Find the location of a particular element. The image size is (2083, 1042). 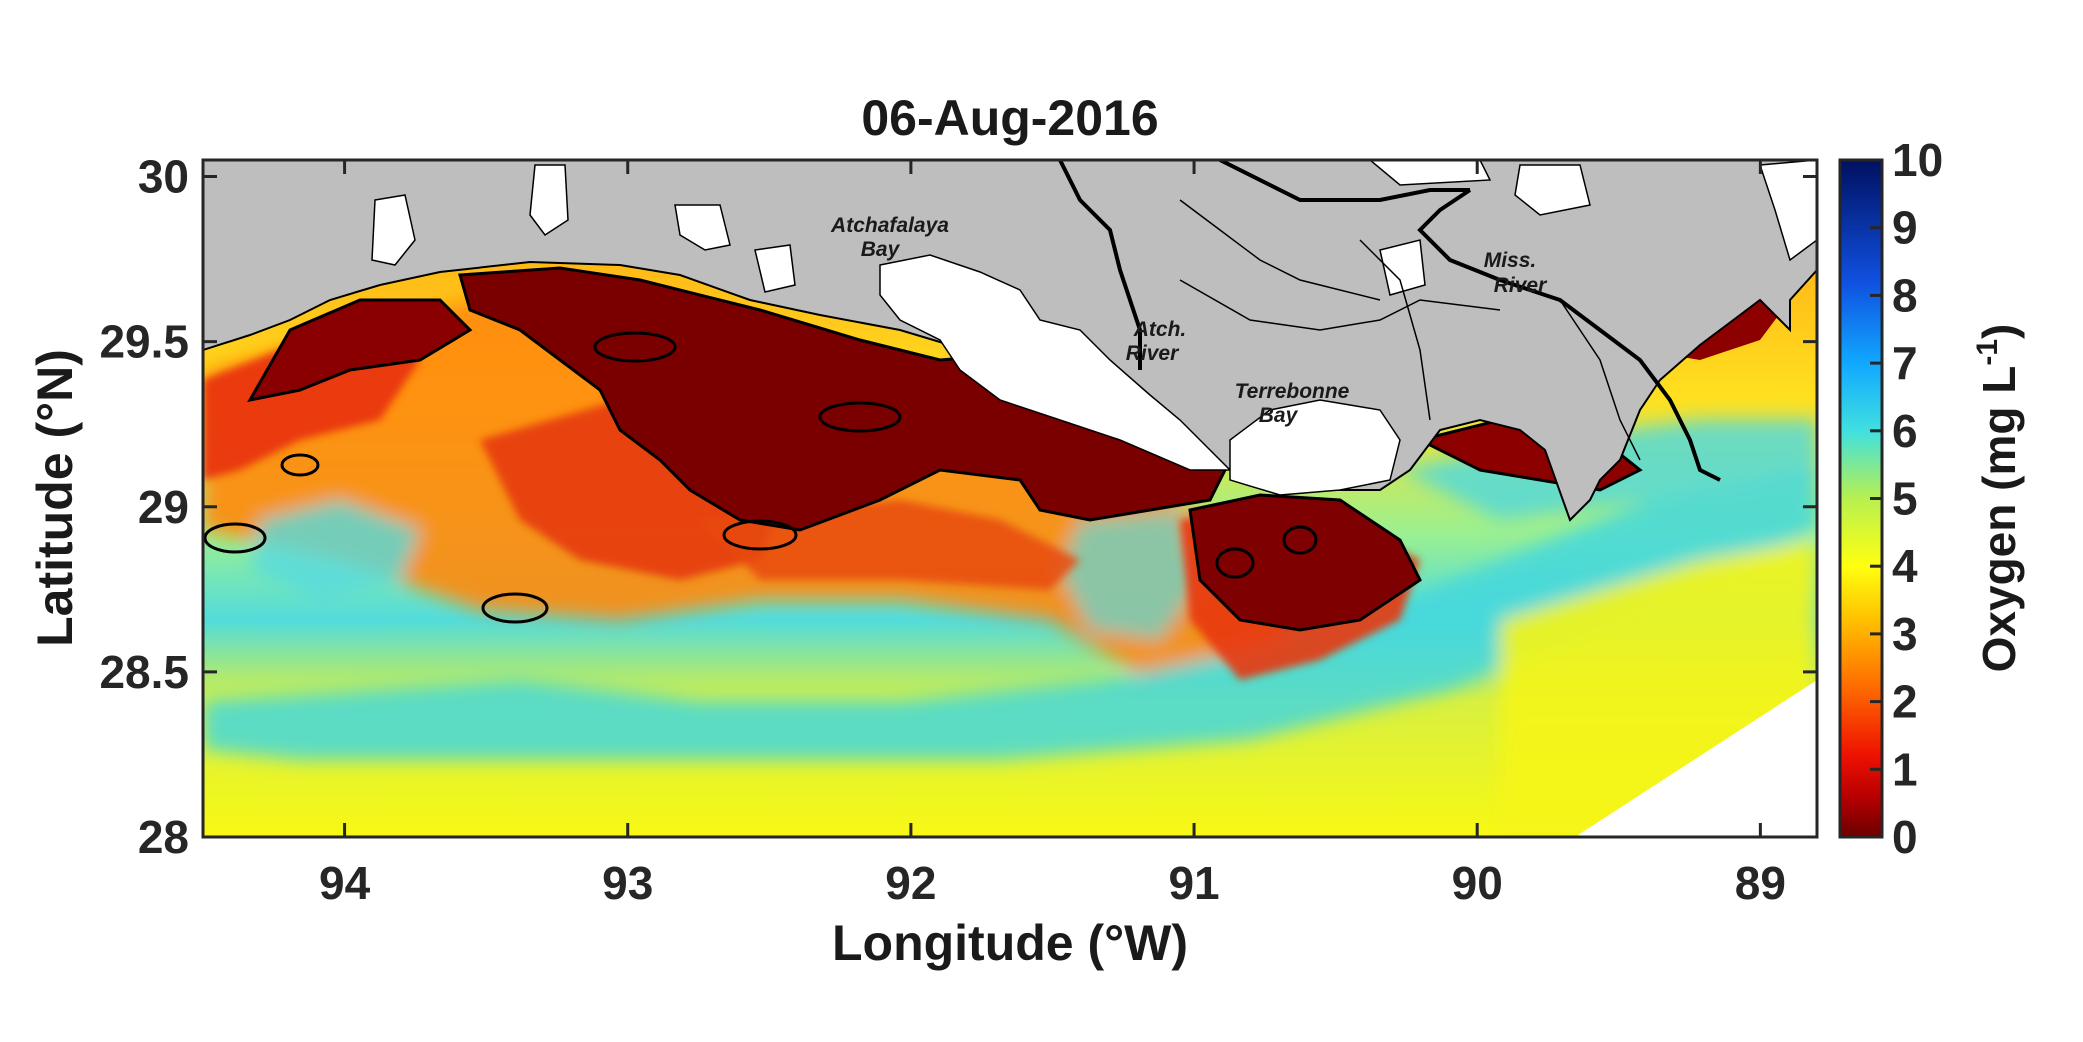

y-axis-label: Latitude (°N) is located at coordinates (55, 498).